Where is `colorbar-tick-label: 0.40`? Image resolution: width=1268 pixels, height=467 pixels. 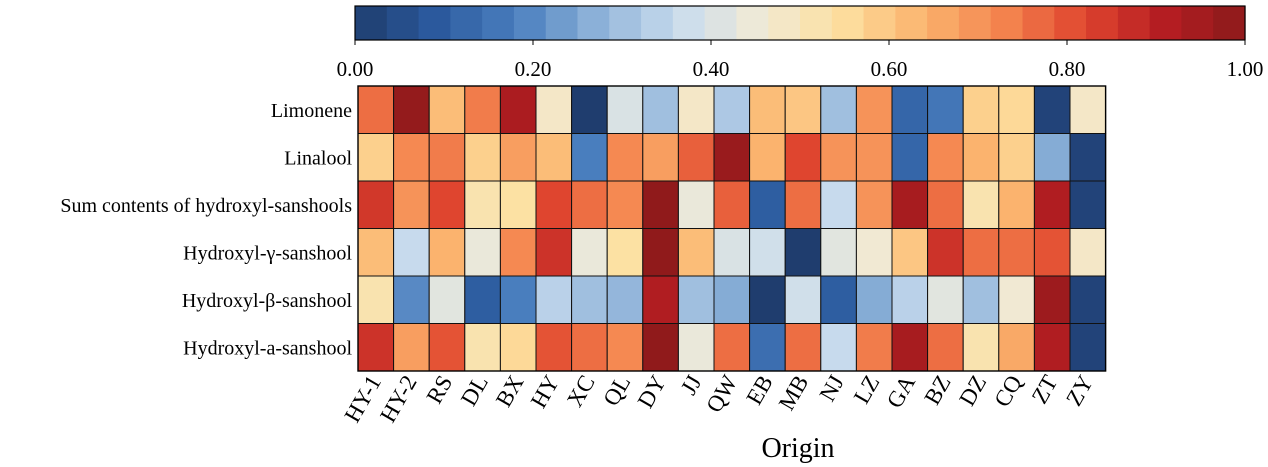
colorbar-tick-label: 0.40 is located at coordinates (711, 69).